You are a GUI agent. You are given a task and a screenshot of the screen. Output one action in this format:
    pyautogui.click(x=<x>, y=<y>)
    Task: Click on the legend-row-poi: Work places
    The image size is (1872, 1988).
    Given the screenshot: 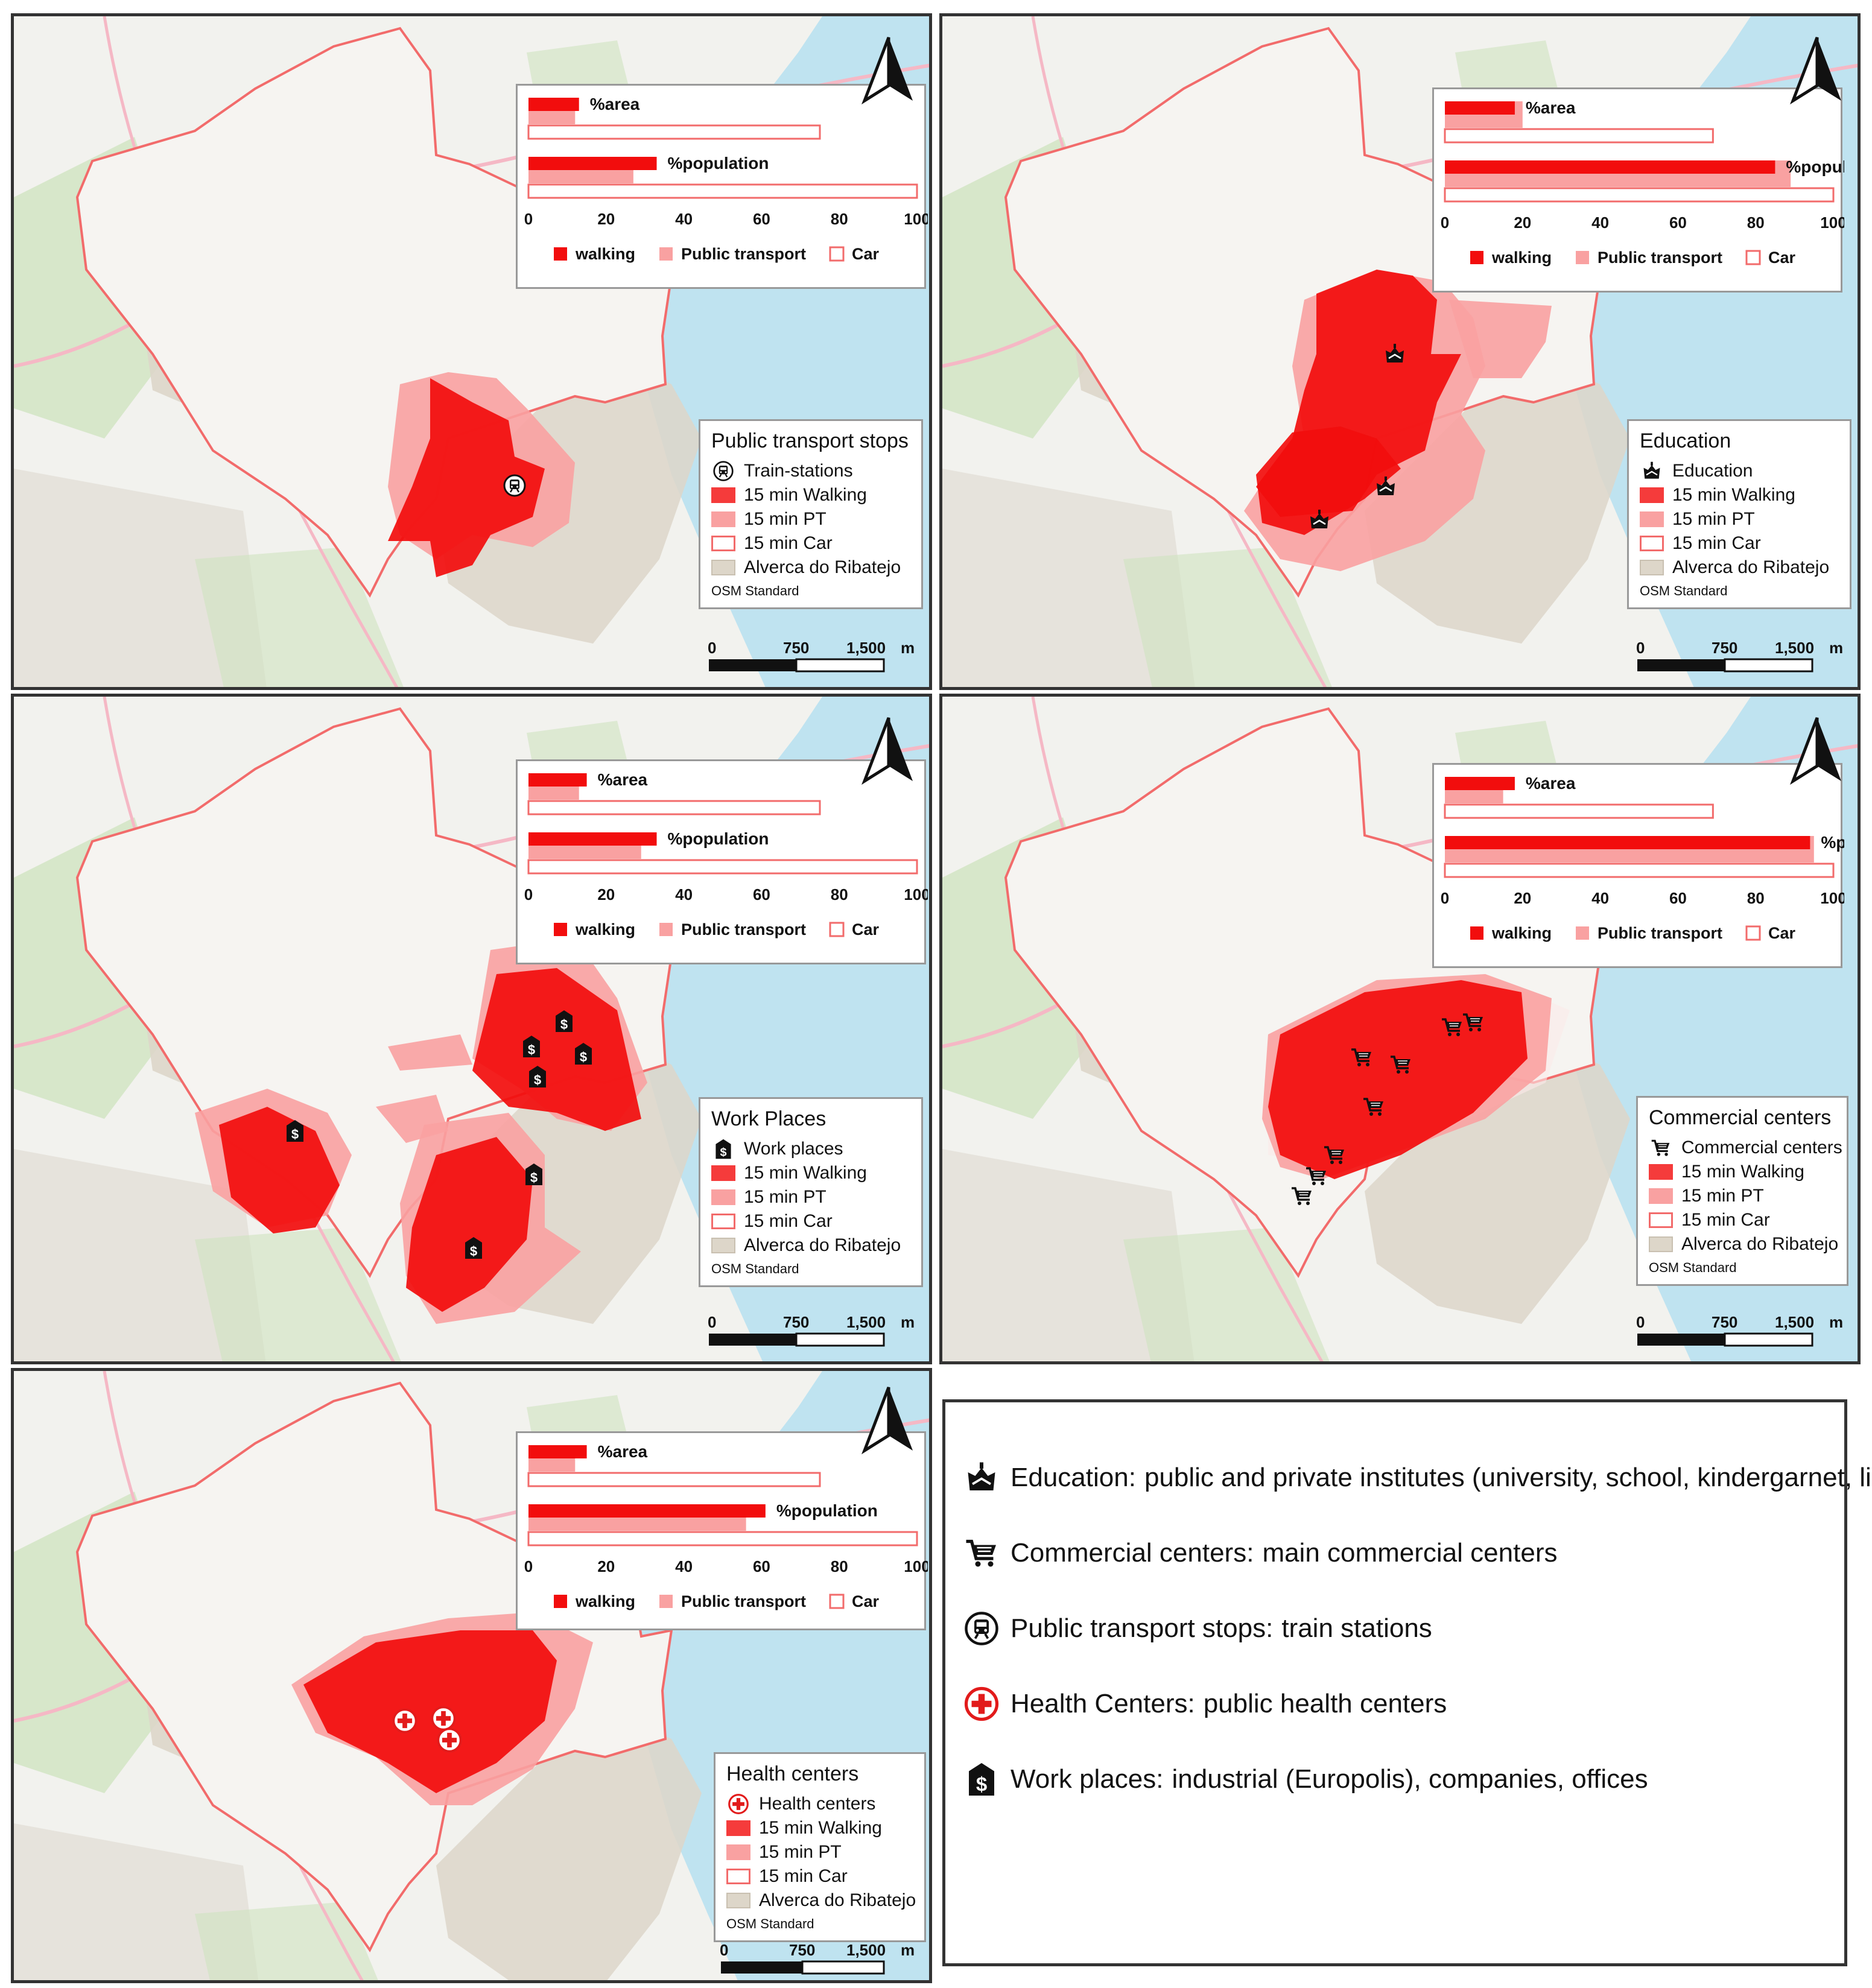 What is the action you would take?
    pyautogui.click(x=810, y=1149)
    